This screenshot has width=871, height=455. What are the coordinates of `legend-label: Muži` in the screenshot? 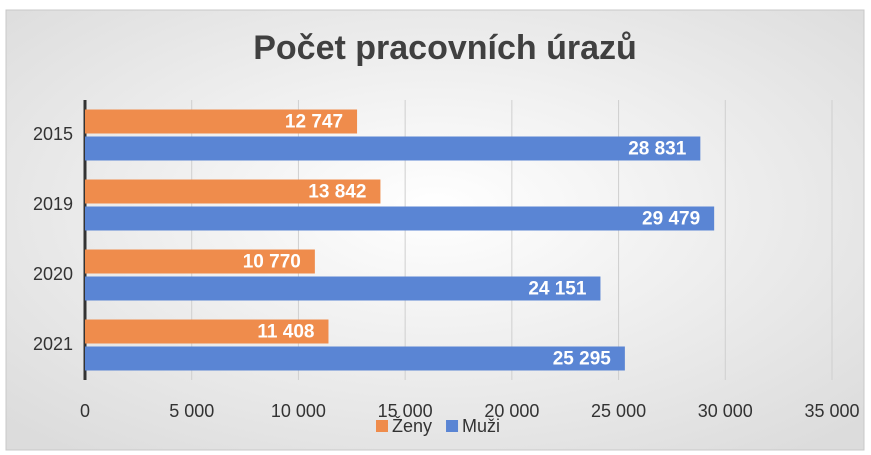 It's located at (481, 426).